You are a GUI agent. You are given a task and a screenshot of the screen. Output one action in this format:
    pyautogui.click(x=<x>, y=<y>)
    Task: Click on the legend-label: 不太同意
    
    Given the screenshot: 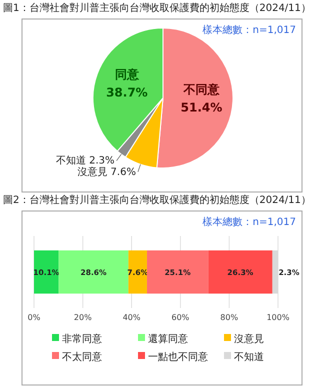 What is the action you would take?
    pyautogui.click(x=82, y=357)
    